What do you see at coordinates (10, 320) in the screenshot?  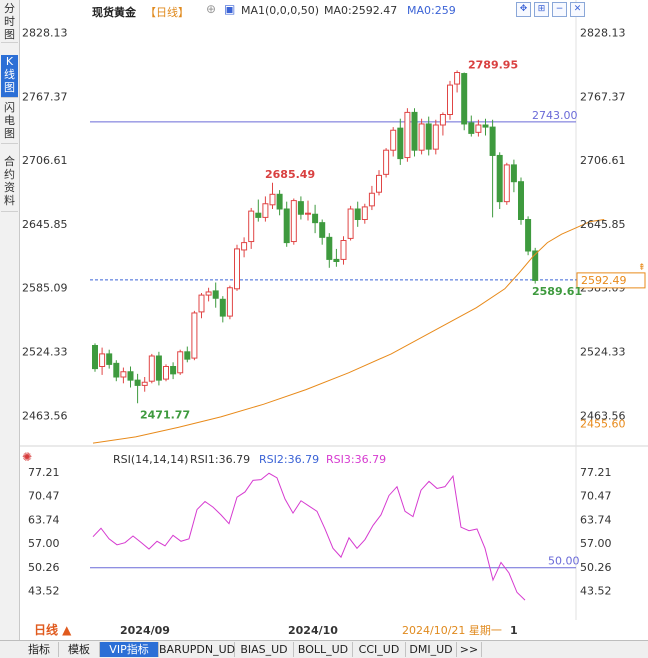 I see `sidebar: 分时图 K线图 闪电图 合约资料` at bounding box center [10, 320].